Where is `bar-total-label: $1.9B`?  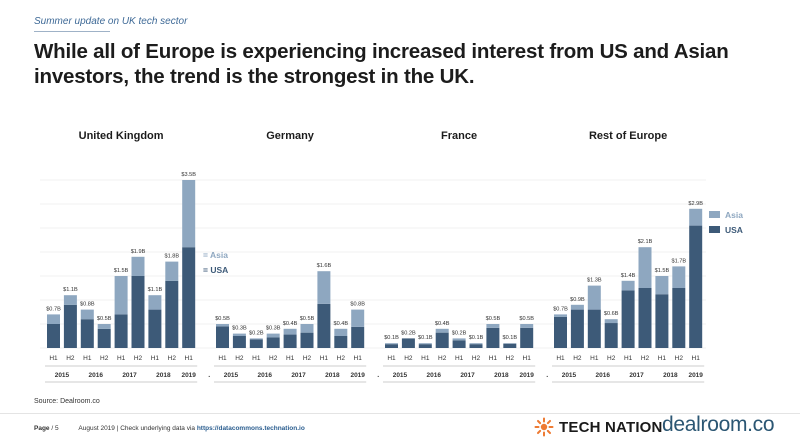 bar-total-label: $1.9B is located at coordinates (138, 252).